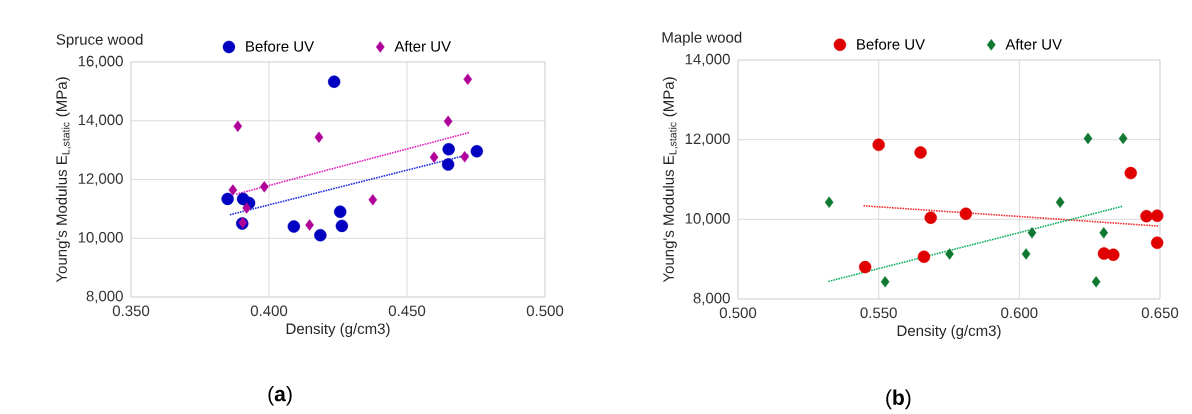 The height and width of the screenshot is (414, 1192). Describe the element at coordinates (1019, 313) in the screenshot. I see `x-tick-label: 0.600` at that location.